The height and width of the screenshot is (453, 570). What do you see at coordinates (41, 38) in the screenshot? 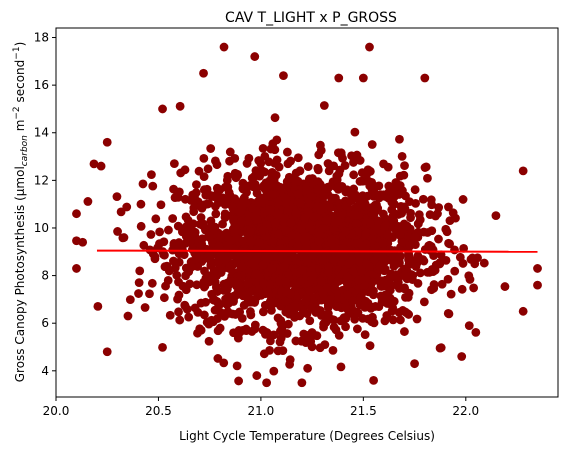
I see `y-tick-label: 18` at bounding box center [41, 38].